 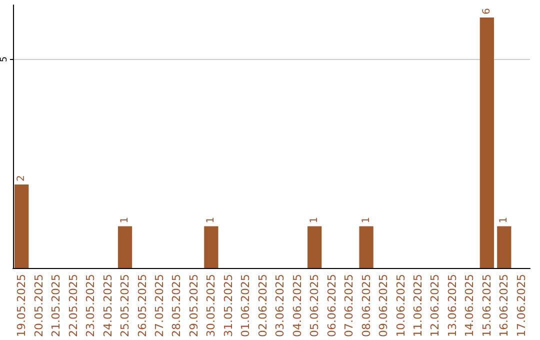 I want to click on x-tick-label: 05.06.2025, so click(x=315, y=306).